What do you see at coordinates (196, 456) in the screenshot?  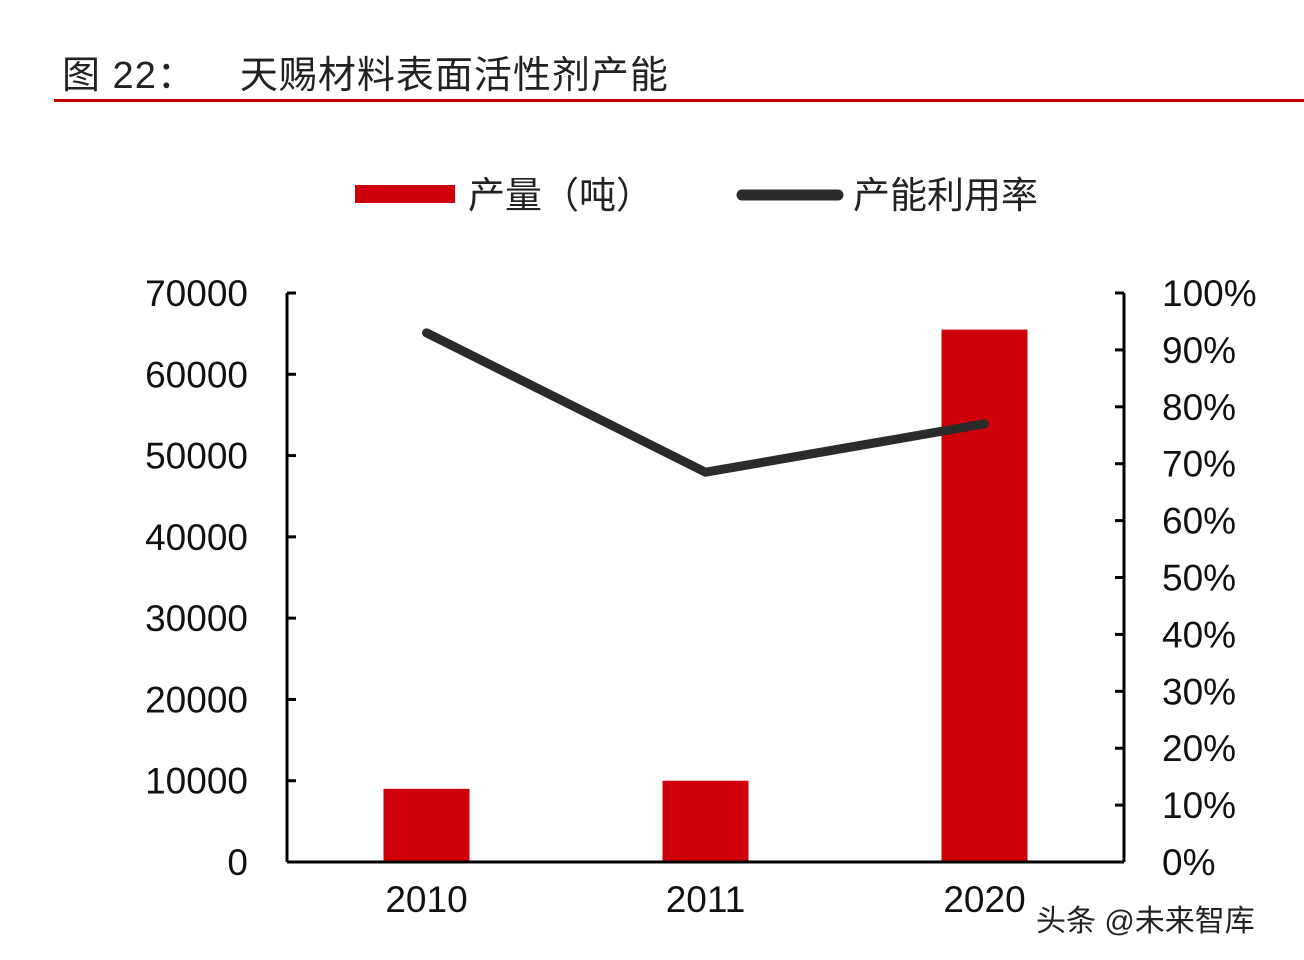 I see `left-tick-label: 50000` at bounding box center [196, 456].